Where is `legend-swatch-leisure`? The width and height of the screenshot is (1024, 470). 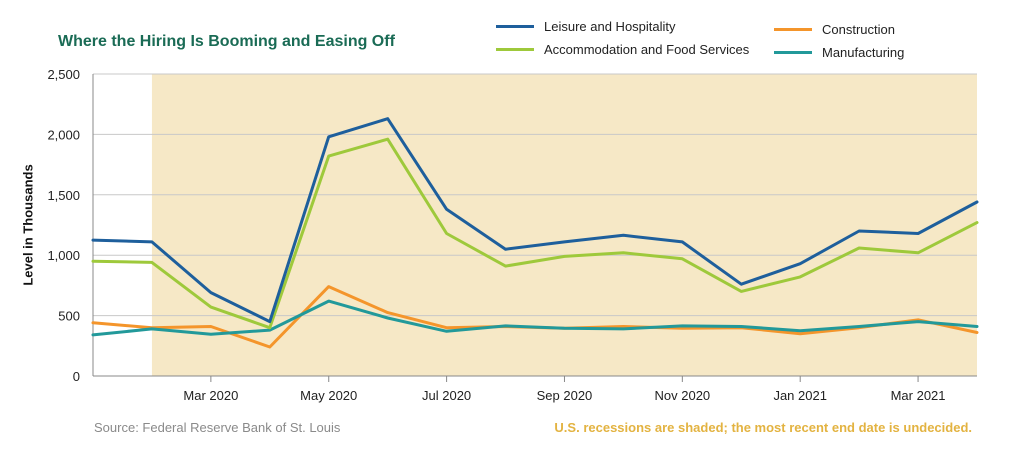
legend-swatch-leisure is located at coordinates (515, 26).